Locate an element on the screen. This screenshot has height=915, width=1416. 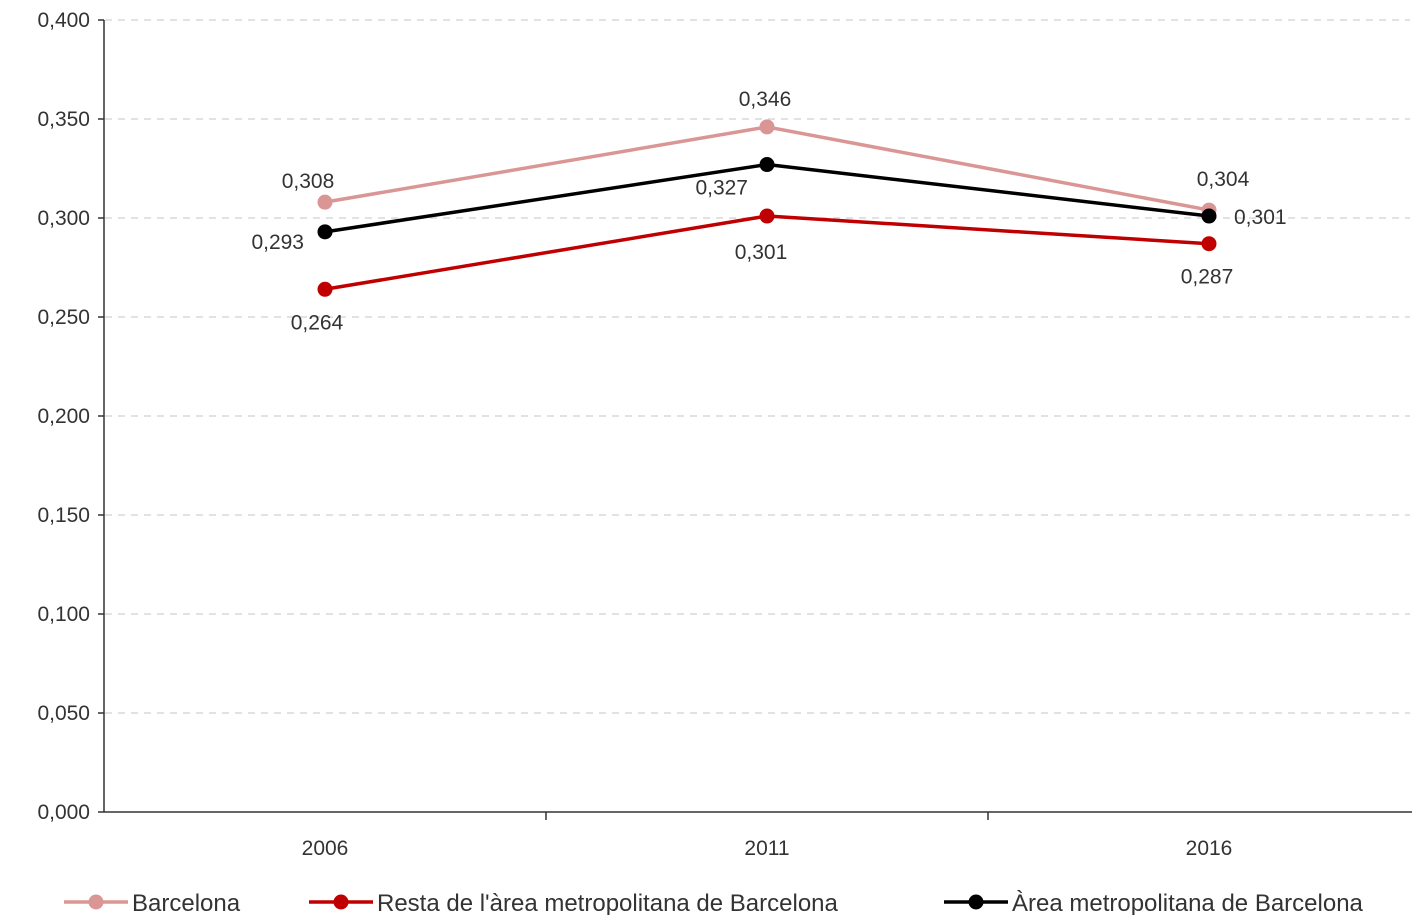
y-tick-label: 0,350 is located at coordinates (63, 119).